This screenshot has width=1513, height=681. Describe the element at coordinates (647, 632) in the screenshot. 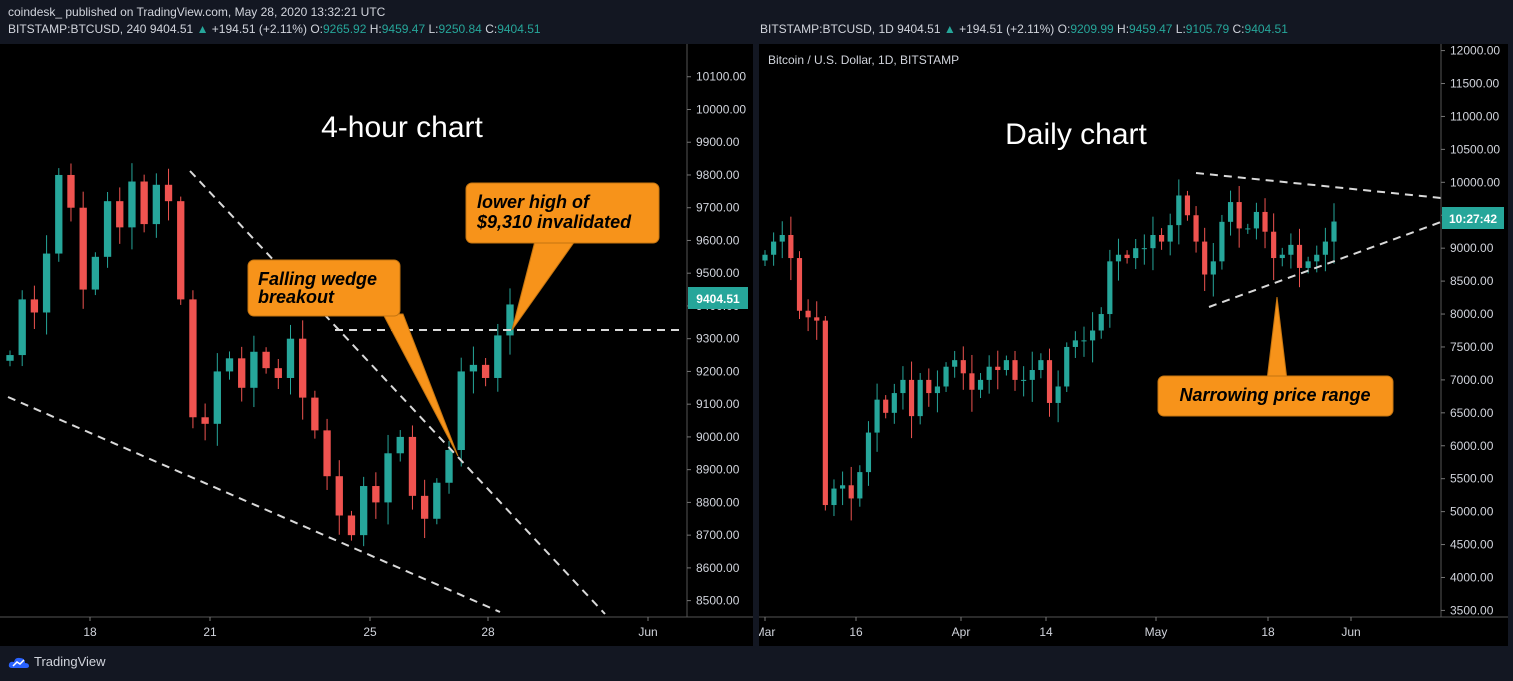

I see `x-tick-label: Jun` at that location.